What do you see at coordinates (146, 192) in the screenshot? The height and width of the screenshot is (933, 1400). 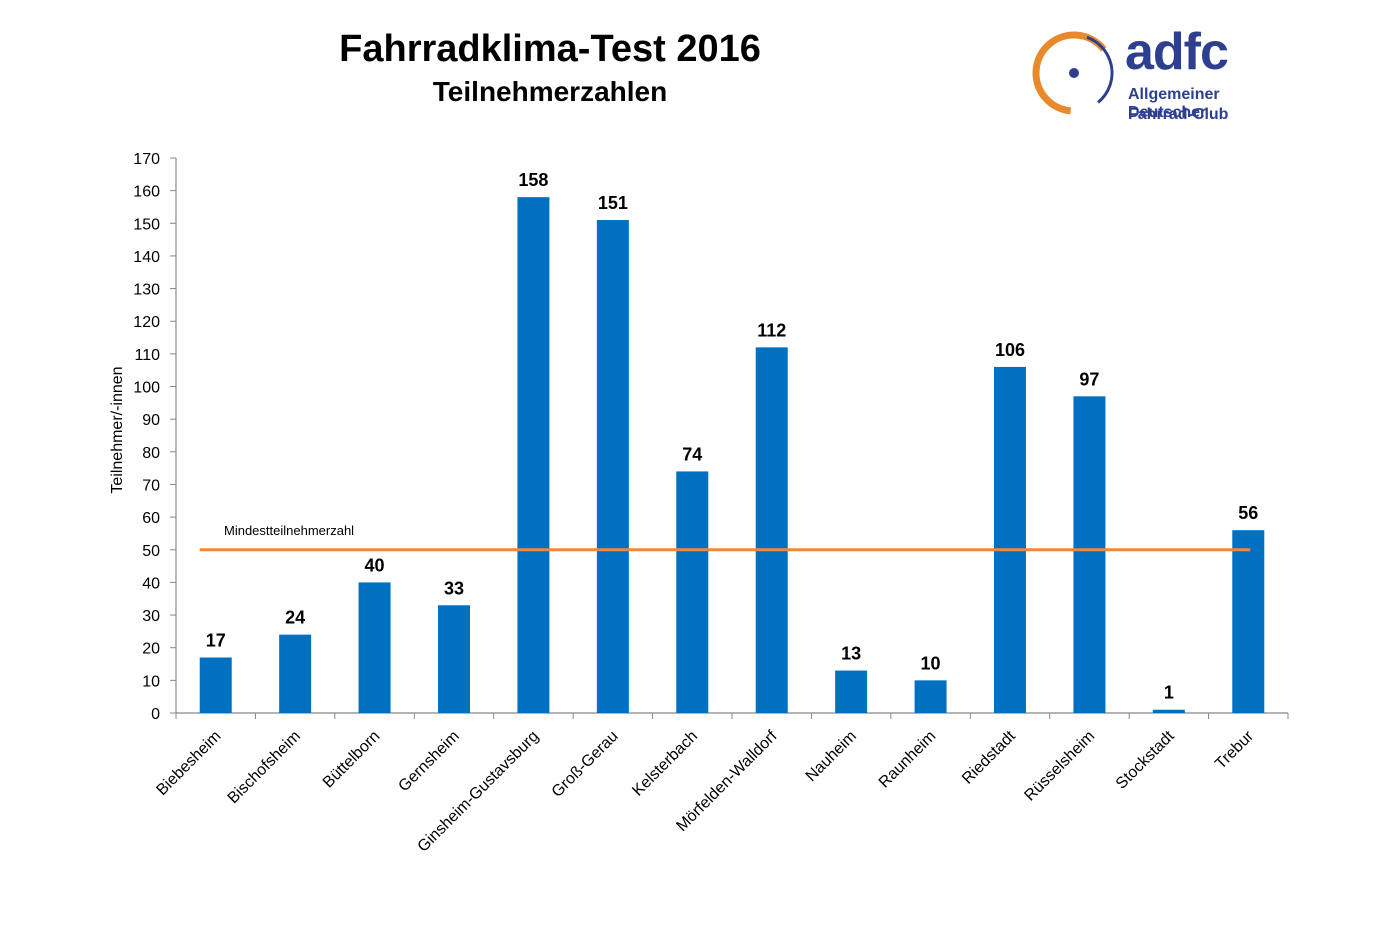 I see `y-tick-label: 160` at bounding box center [146, 192].